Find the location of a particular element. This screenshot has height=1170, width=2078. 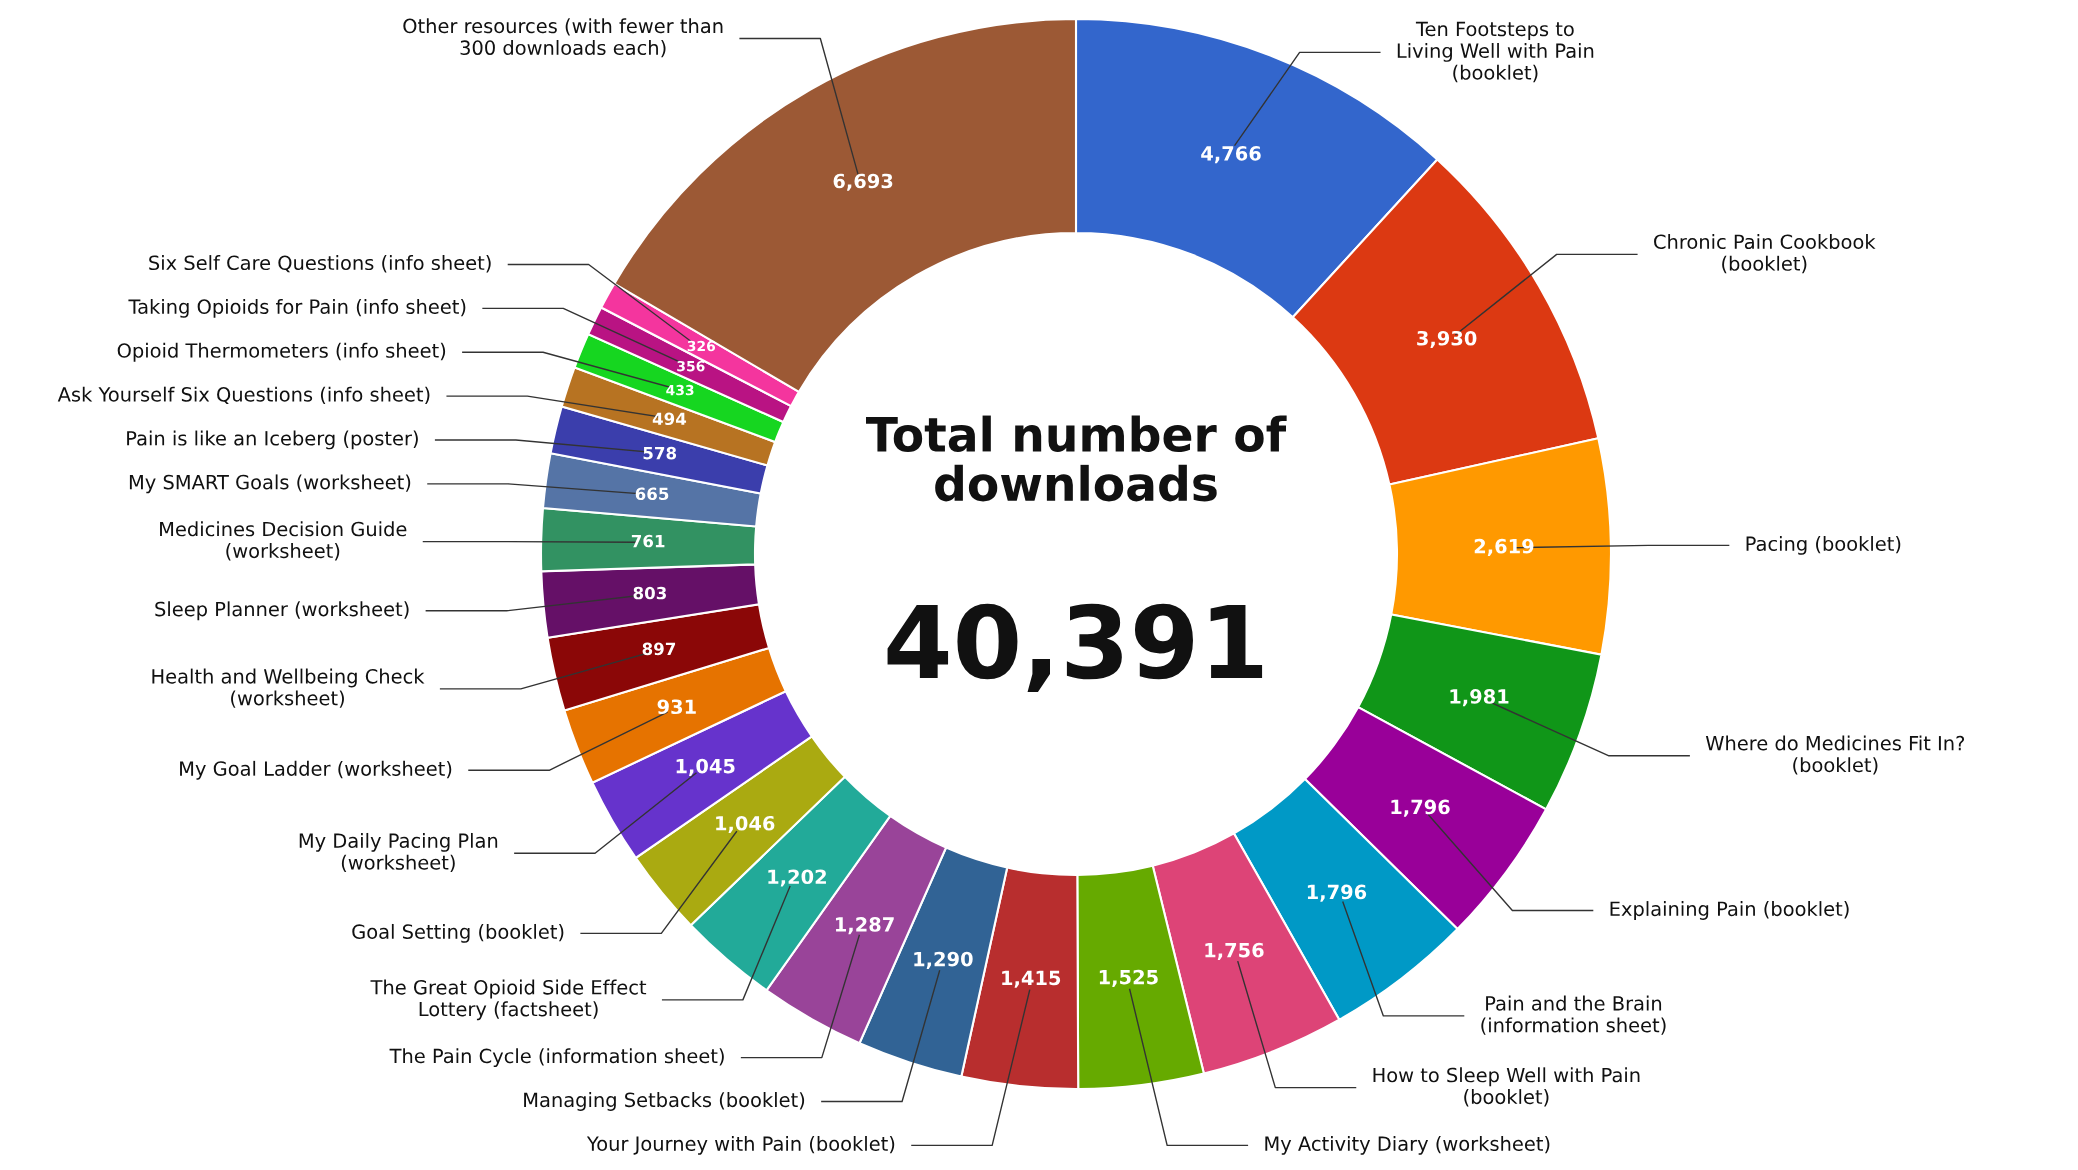

slice-label: Sleep Planner (worksheet) is located at coordinates (282, 611).